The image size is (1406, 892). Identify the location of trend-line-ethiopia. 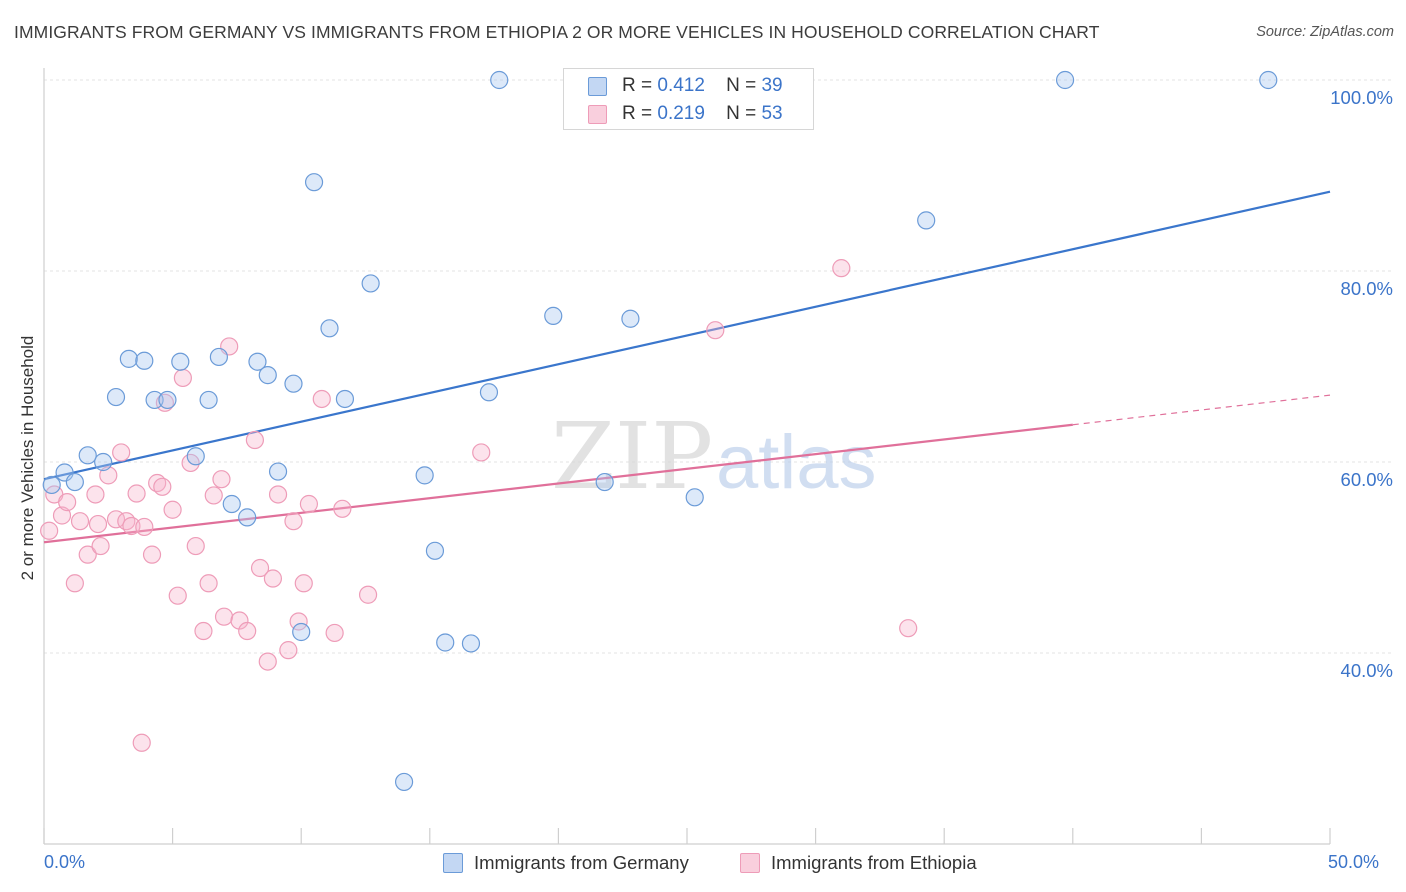
(558, 483).